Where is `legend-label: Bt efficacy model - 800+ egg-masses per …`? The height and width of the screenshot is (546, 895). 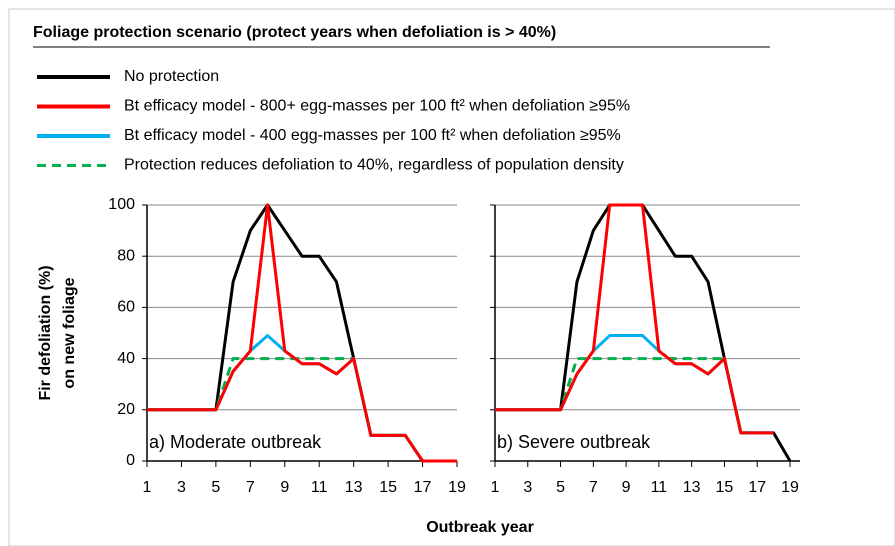
legend-label: Bt efficacy model - 800+ egg-masses per … is located at coordinates (377, 106).